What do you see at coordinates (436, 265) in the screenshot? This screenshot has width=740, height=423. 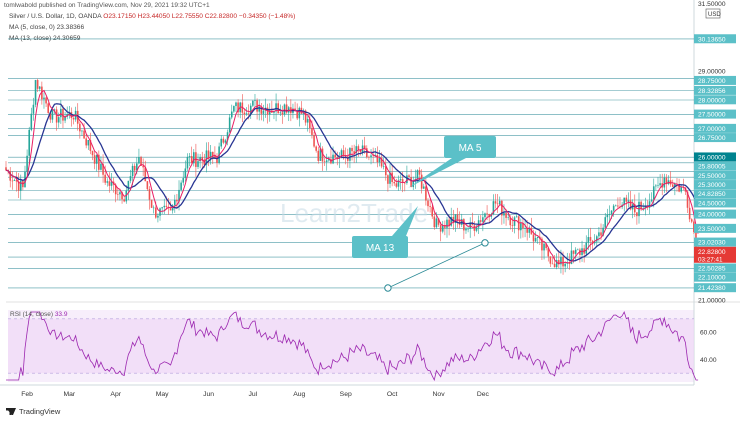 I see `trendline` at bounding box center [436, 265].